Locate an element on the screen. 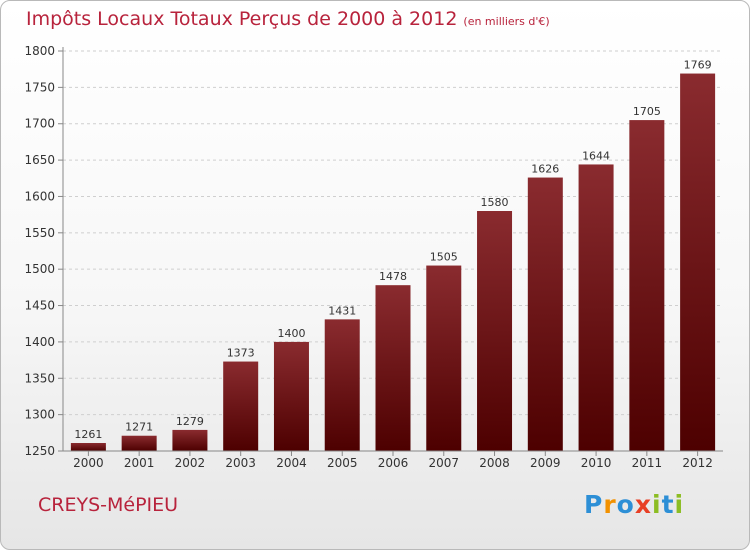 Image resolution: width=750 pixels, height=550 pixels. x-tick-label: 2009 is located at coordinates (545, 463).